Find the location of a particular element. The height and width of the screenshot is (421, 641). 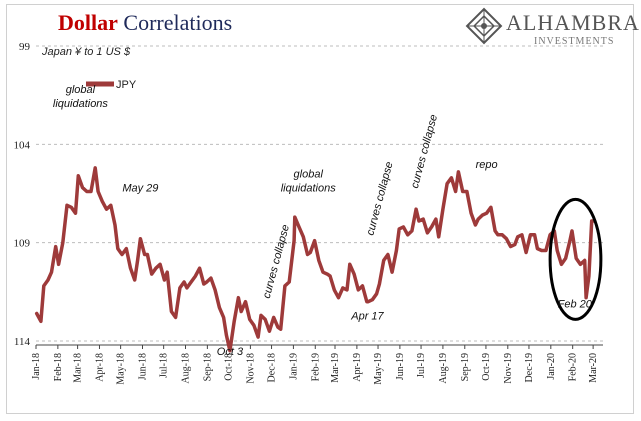

x-tick-label: Jun-19 is located at coordinates (400, 366).